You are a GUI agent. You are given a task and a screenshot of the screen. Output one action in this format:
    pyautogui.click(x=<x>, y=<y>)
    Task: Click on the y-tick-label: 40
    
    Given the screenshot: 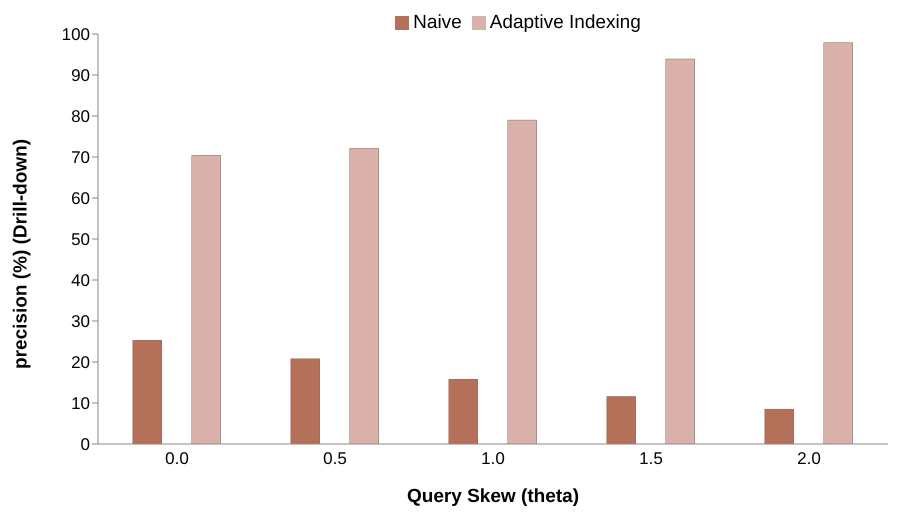 What is the action you would take?
    pyautogui.click(x=80, y=280)
    